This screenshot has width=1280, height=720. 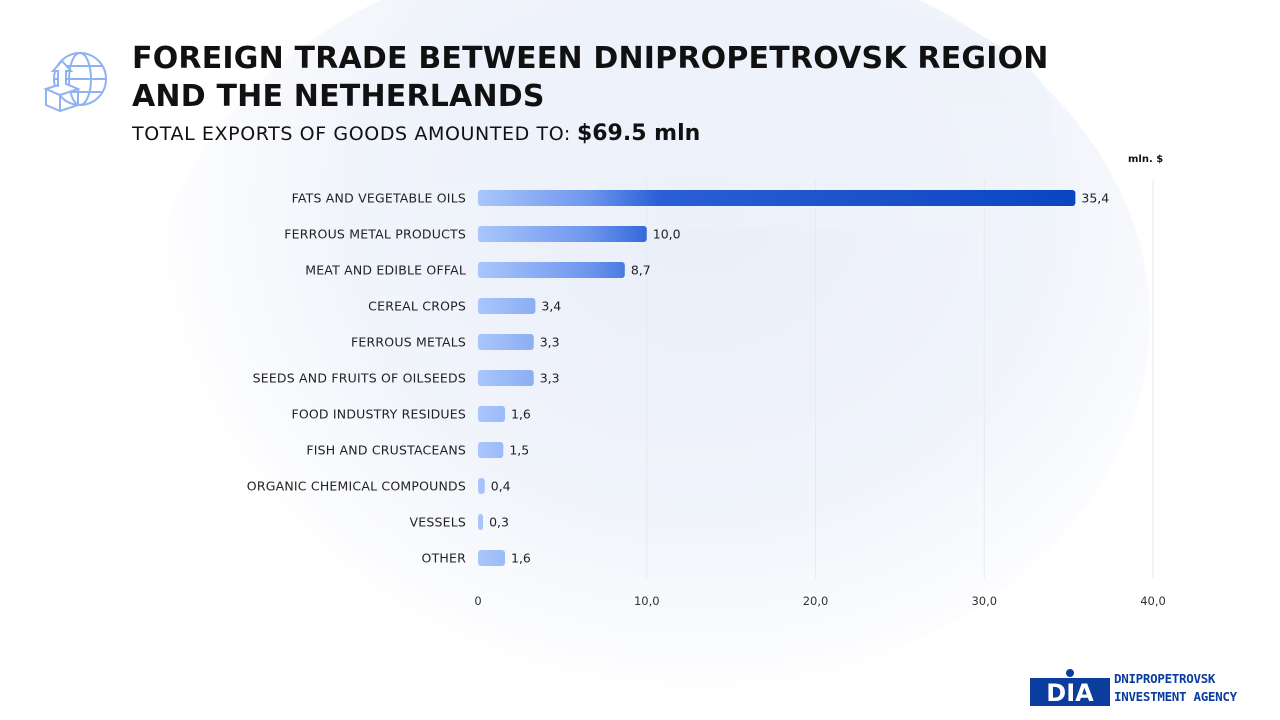 What do you see at coordinates (356, 486) in the screenshot?
I see `category-label: ORGANIC CHEMICAL COMPOUNDS` at bounding box center [356, 486].